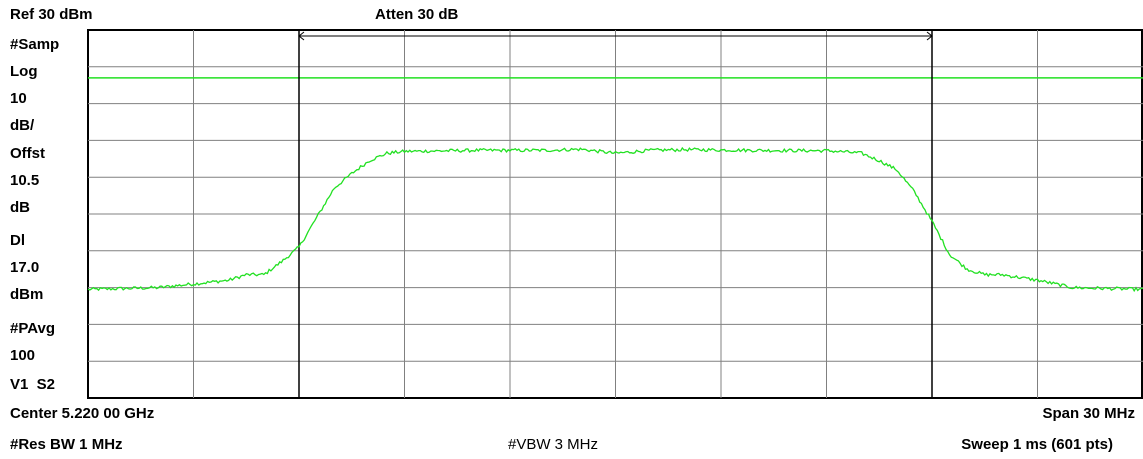 The width and height of the screenshot is (1143, 459). What do you see at coordinates (17, 240) in the screenshot?
I see `side-label: Dl` at bounding box center [17, 240].